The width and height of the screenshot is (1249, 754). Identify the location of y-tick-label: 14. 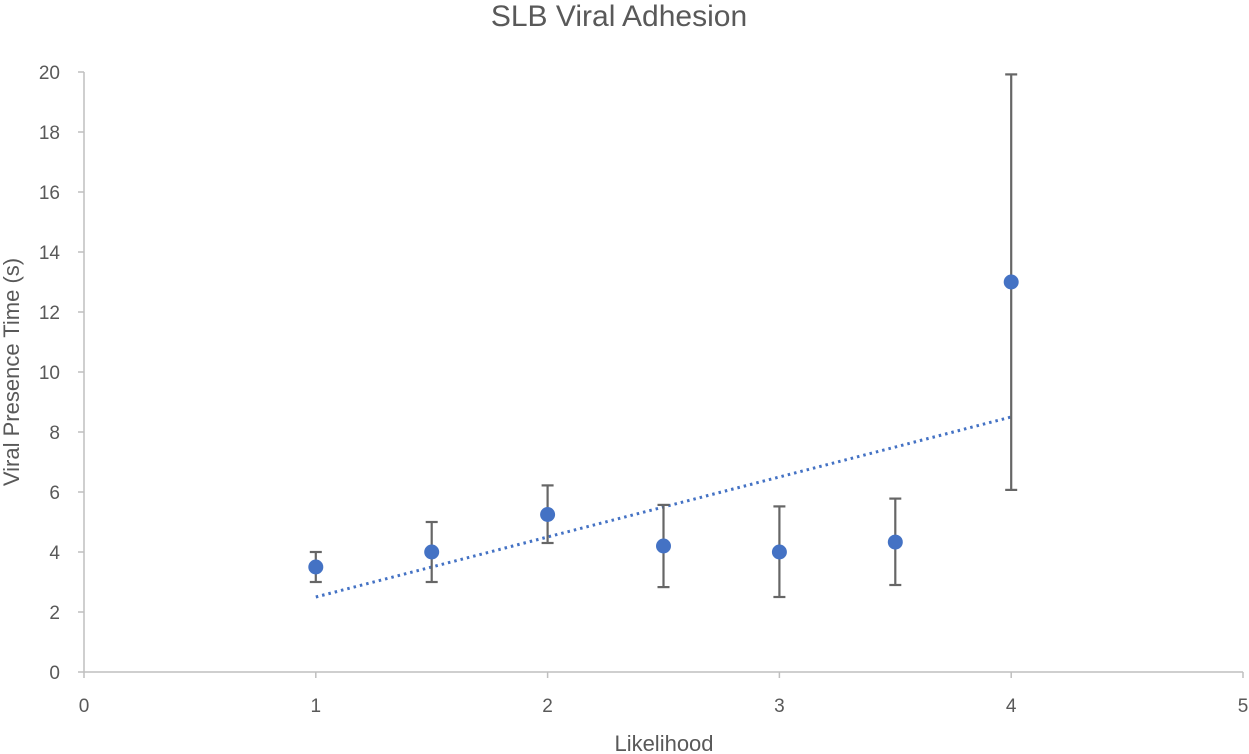
(50, 253).